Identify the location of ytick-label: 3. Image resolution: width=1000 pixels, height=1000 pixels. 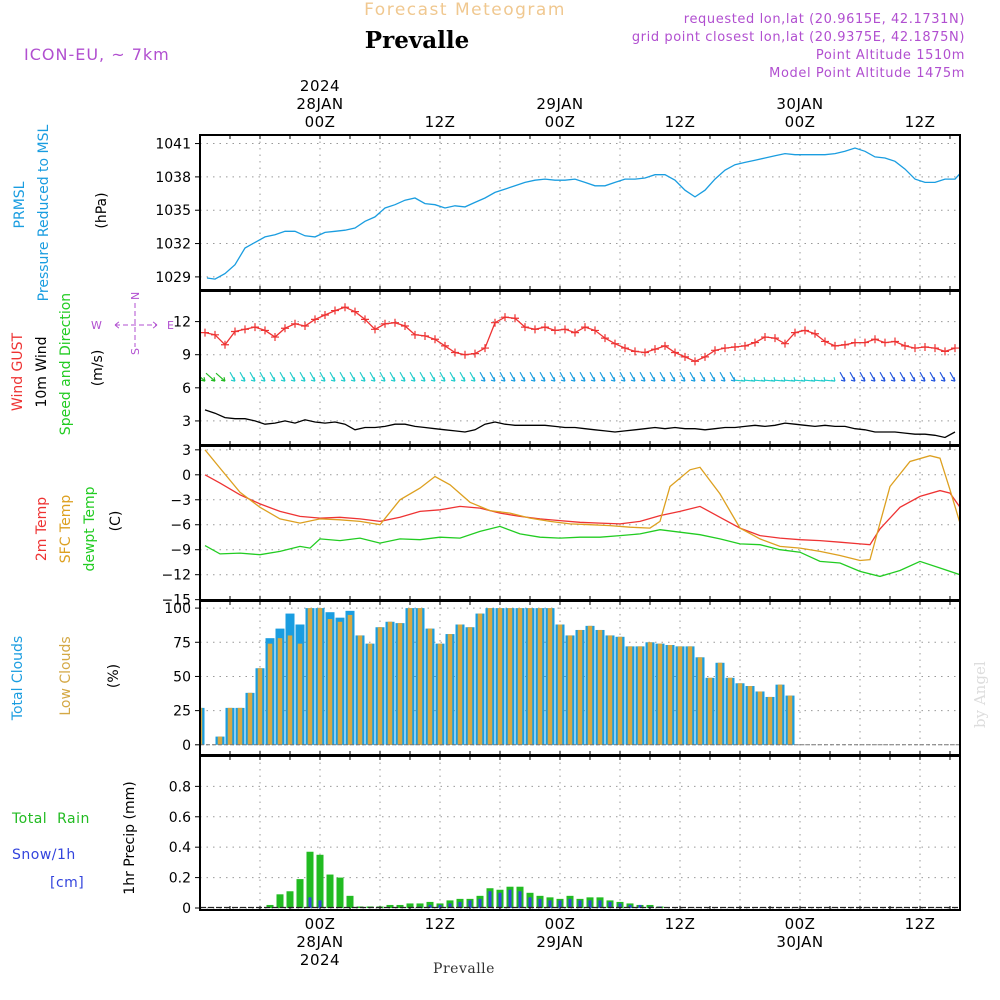
(186, 451).